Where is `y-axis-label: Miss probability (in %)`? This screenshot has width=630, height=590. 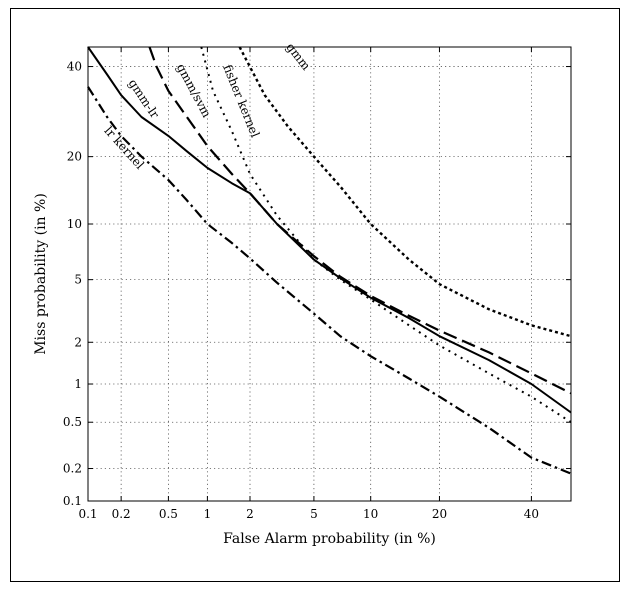
y-axis-label: Miss probability (in %) is located at coordinates (41, 274).